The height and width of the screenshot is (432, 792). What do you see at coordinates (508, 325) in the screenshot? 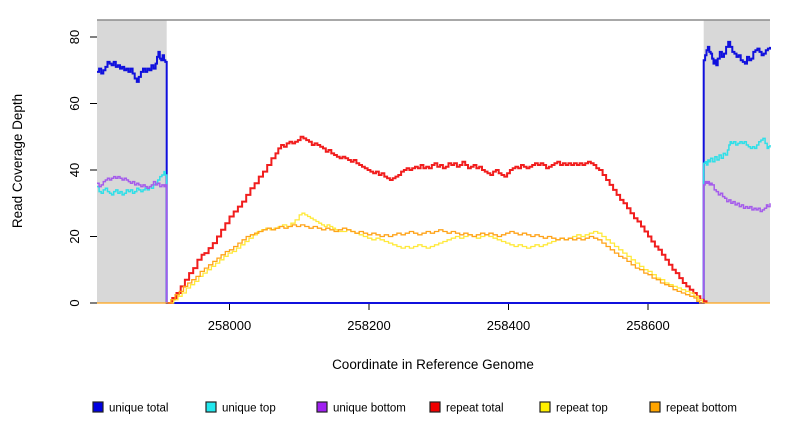
I see `x-tick-label: 258400` at bounding box center [508, 325].